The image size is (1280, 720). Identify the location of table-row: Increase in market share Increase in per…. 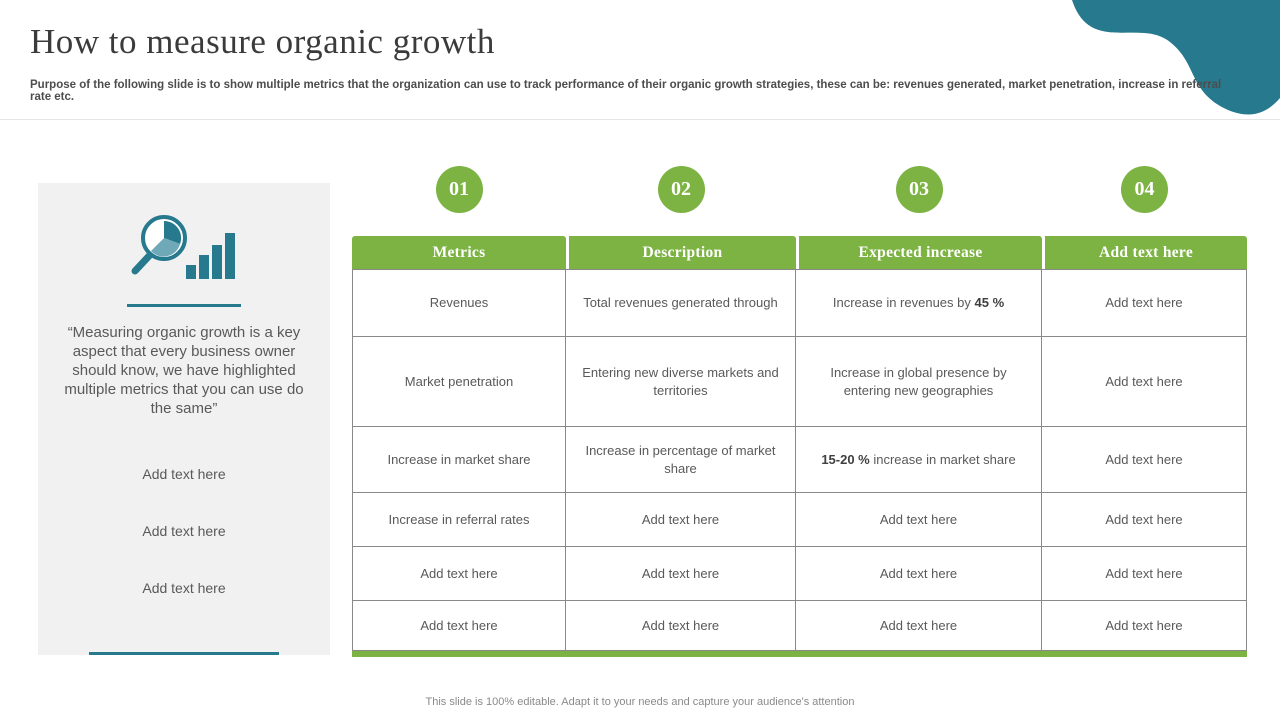
(799, 460).